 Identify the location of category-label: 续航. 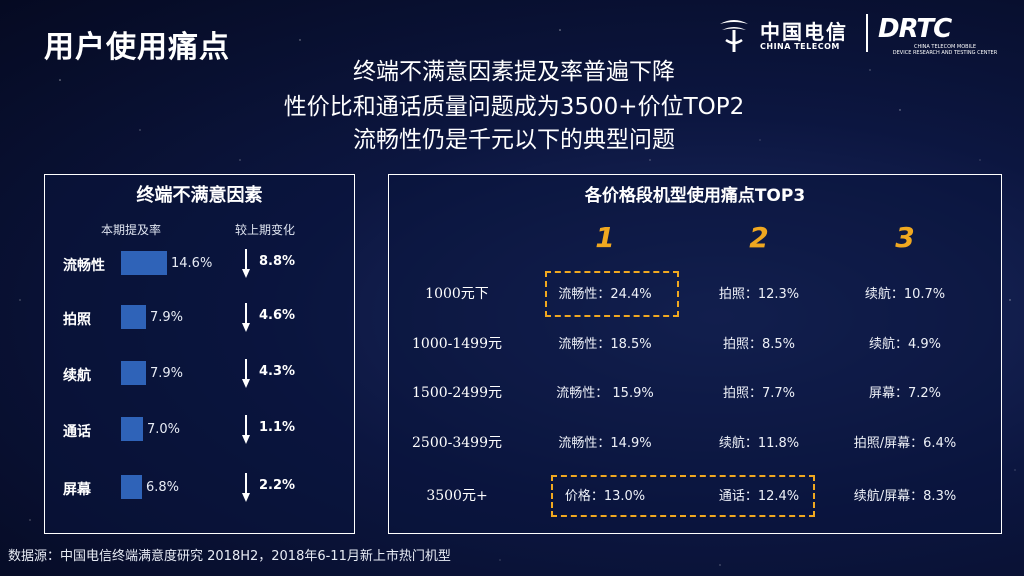
(77, 376).